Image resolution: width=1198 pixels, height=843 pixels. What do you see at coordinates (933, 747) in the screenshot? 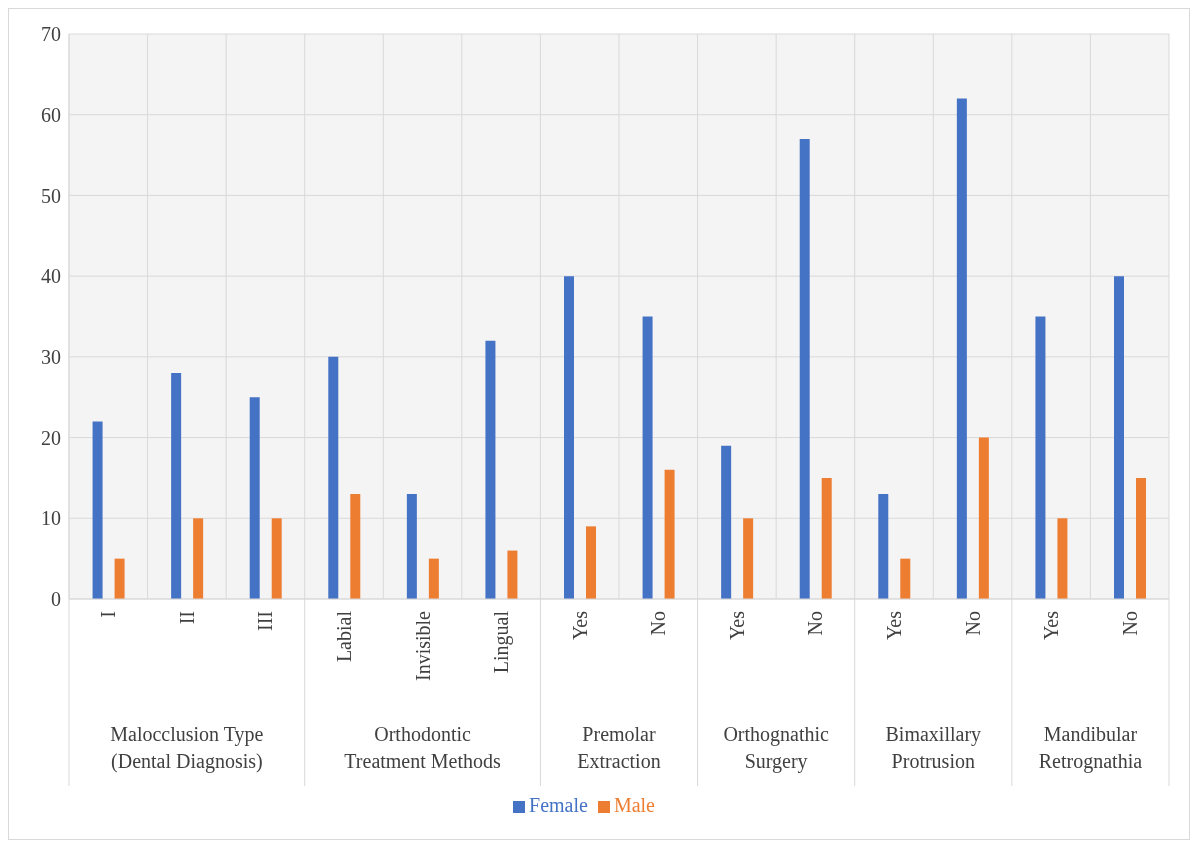
I see `text: Bimaxillary Protrusion` at bounding box center [933, 747].